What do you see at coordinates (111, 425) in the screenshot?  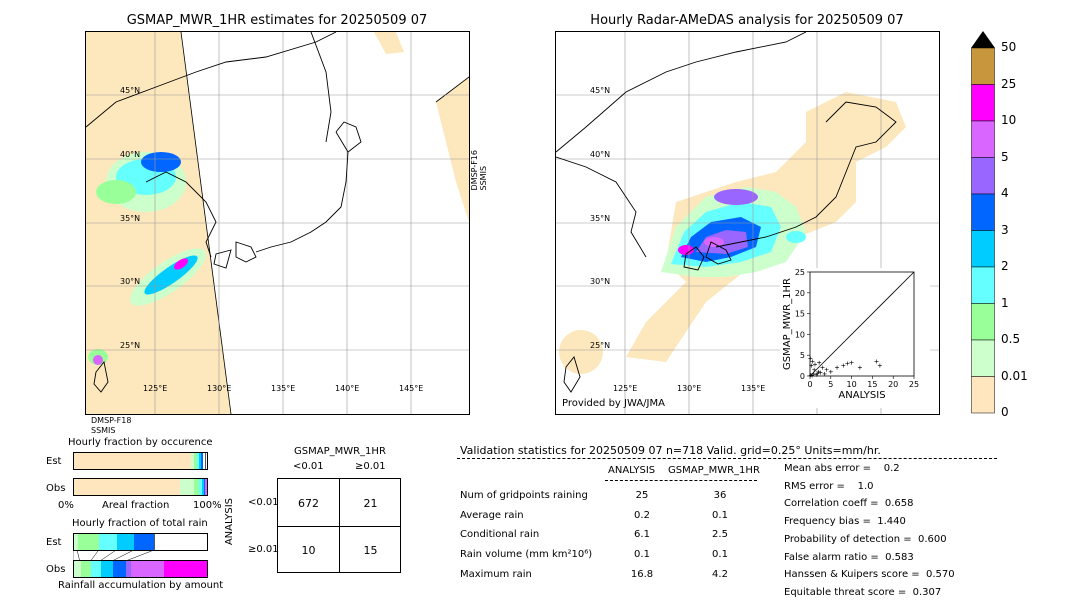 I see `left-sensor-bottom: DMSP-F18 SSMIS` at bounding box center [111, 425].